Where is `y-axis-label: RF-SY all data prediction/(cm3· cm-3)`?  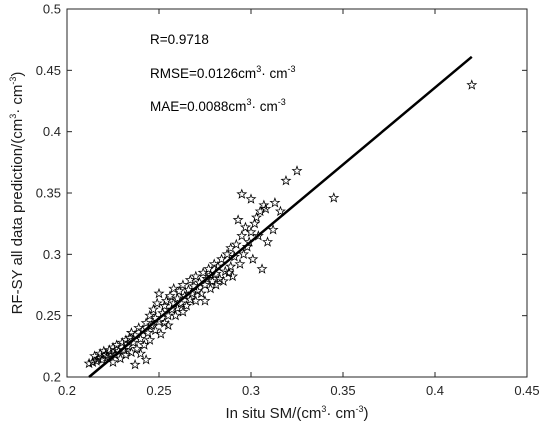
y-axis-label: RF-SY all data prediction/(cm3· cm-3) is located at coordinates (17, 193).